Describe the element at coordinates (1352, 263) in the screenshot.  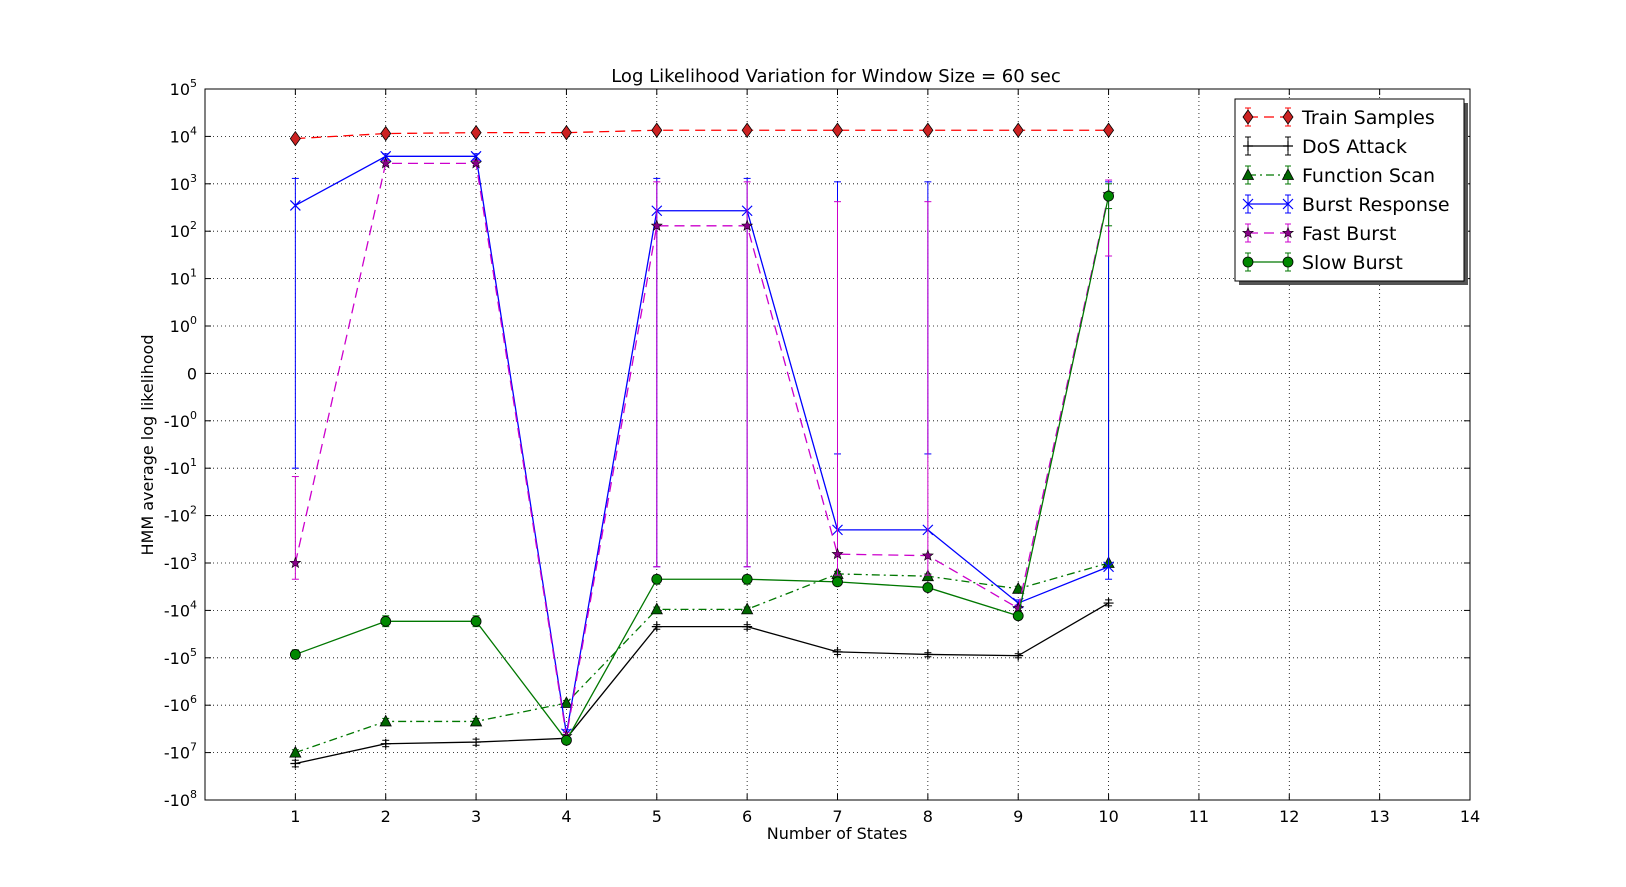
I see `legend-label: Slow Burst` at that location.